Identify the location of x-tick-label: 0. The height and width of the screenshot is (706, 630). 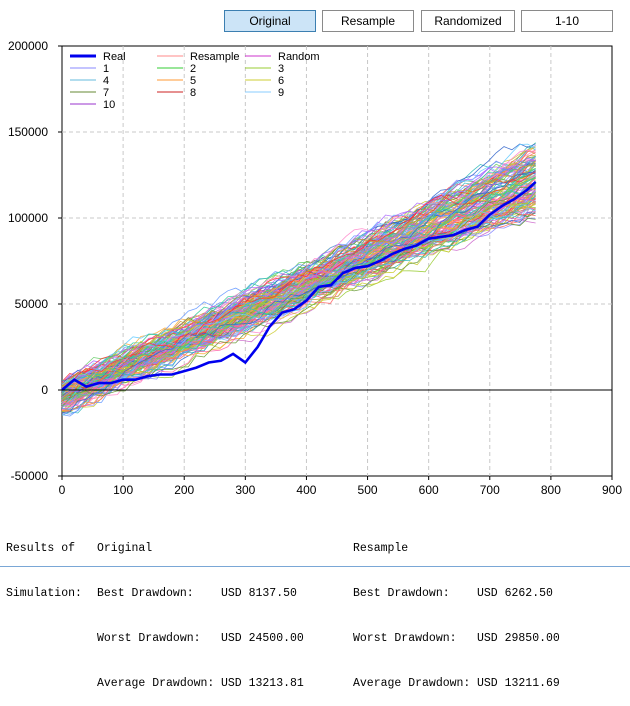
(62, 490).